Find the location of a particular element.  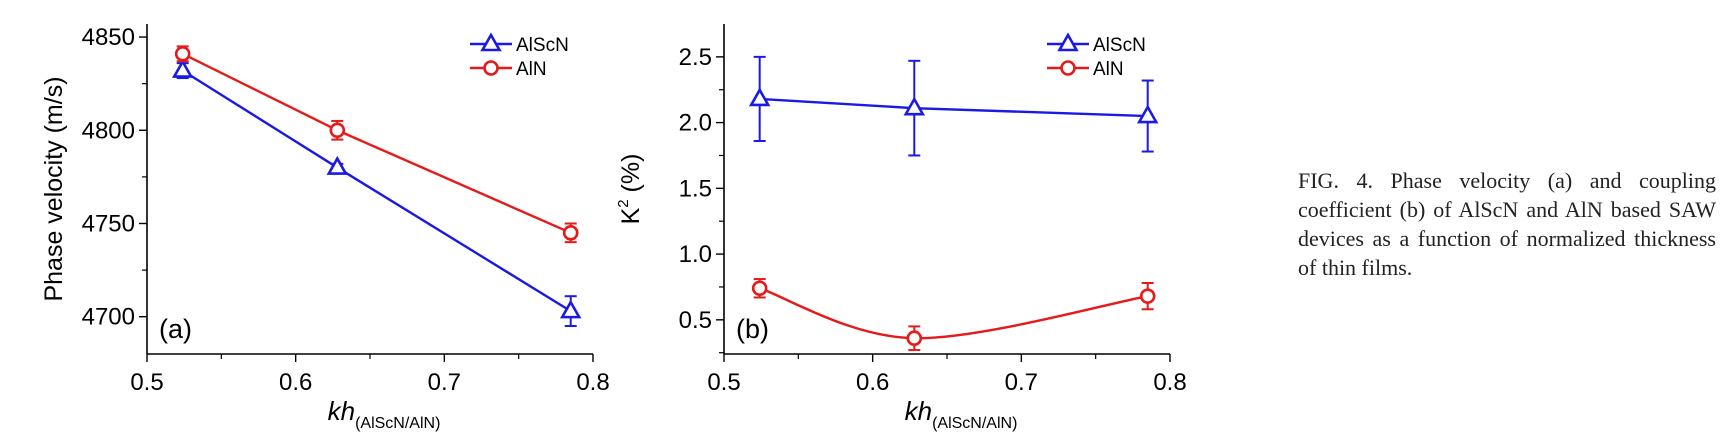

y-tick-label: 0.5 is located at coordinates (695, 320).